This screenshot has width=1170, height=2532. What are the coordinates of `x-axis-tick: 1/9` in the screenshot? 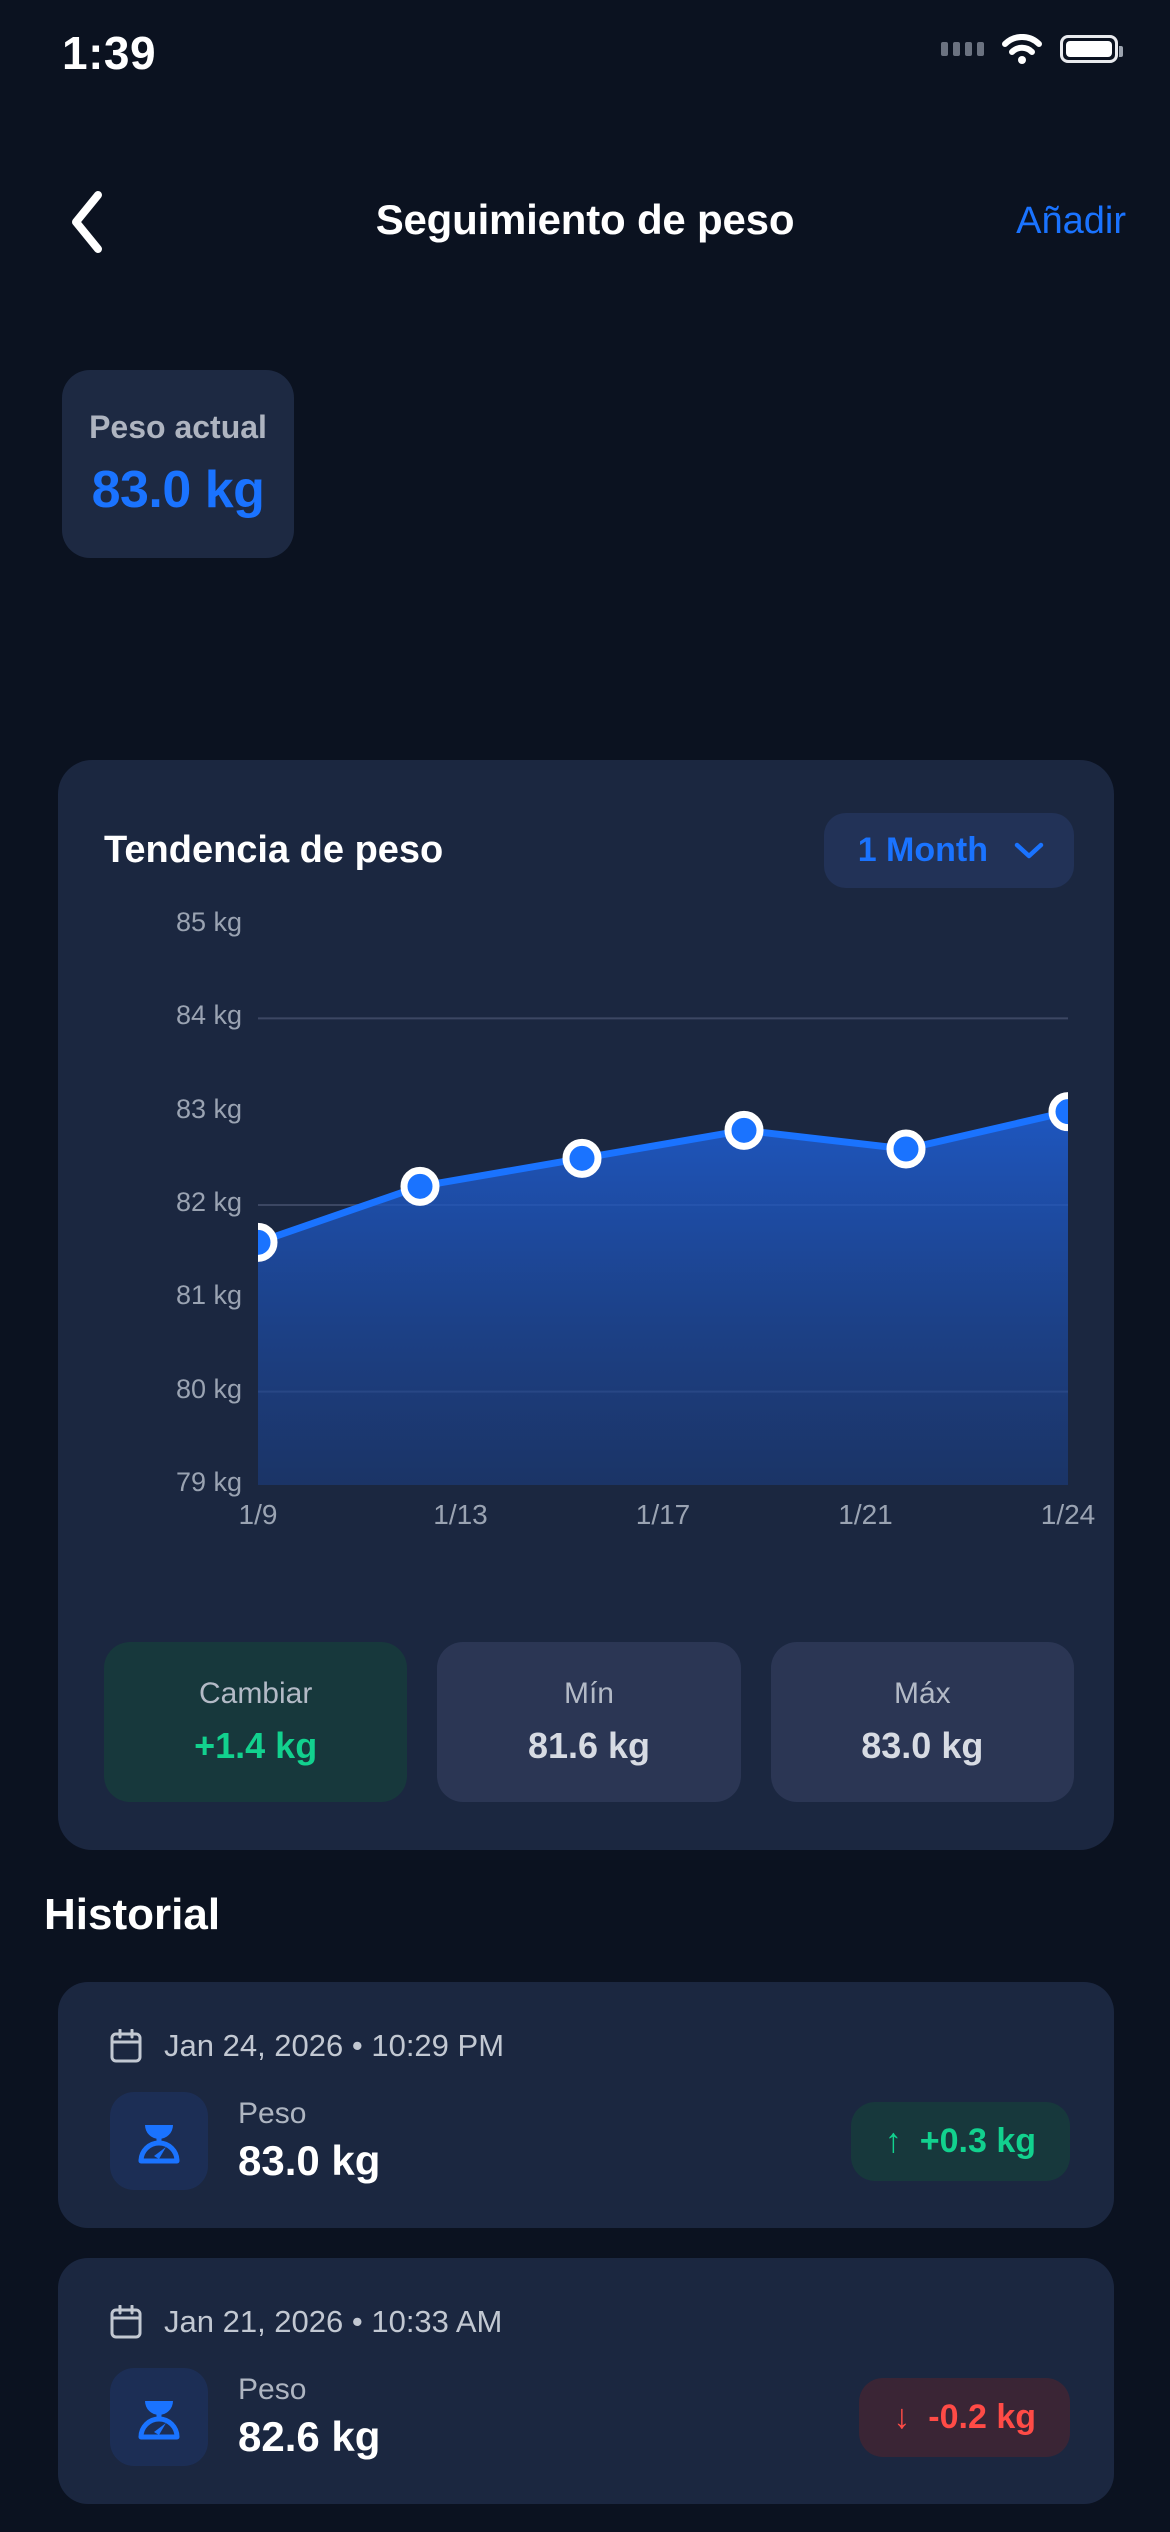 It's located at (258, 1514).